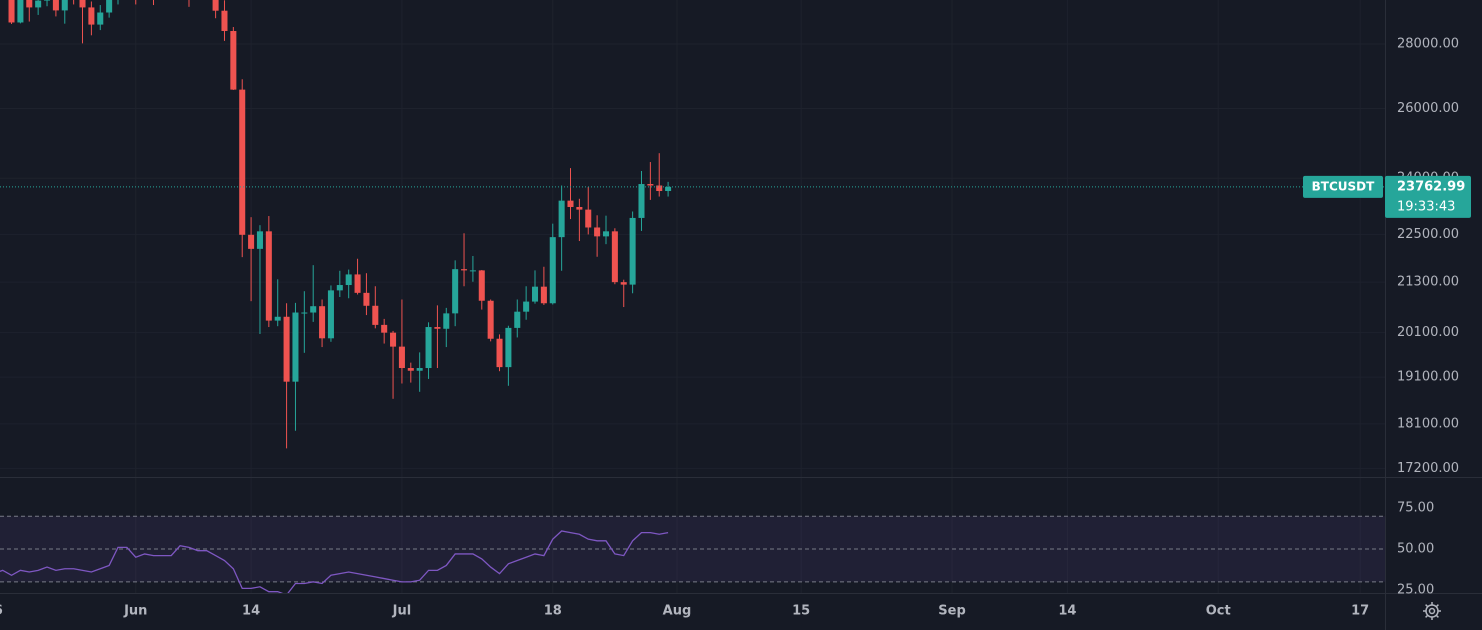 The image size is (1482, 630). Describe the element at coordinates (135, 611) in the screenshot. I see `x-tick-label: Jun` at that location.